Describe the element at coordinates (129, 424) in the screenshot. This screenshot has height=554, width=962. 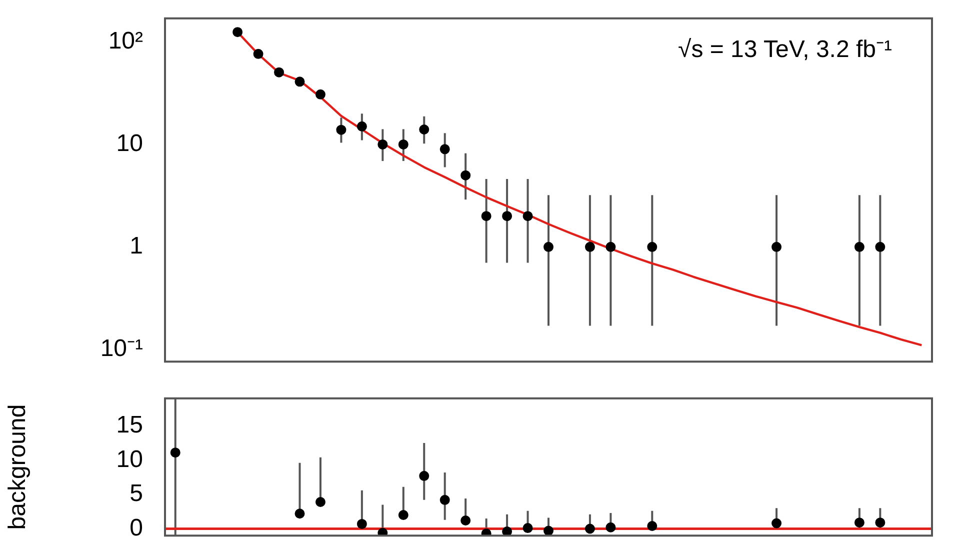
I see `y-tick-label: 15` at that location.